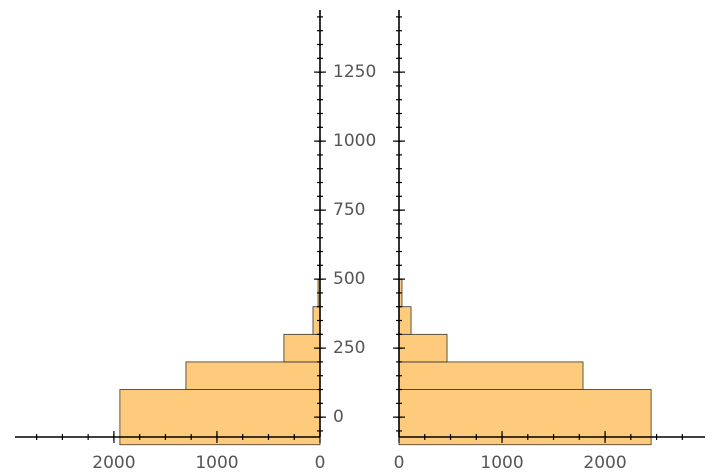 This screenshot has height=476, width=720. What do you see at coordinates (338, 417) in the screenshot?
I see `y-tick-label: 0` at bounding box center [338, 417].